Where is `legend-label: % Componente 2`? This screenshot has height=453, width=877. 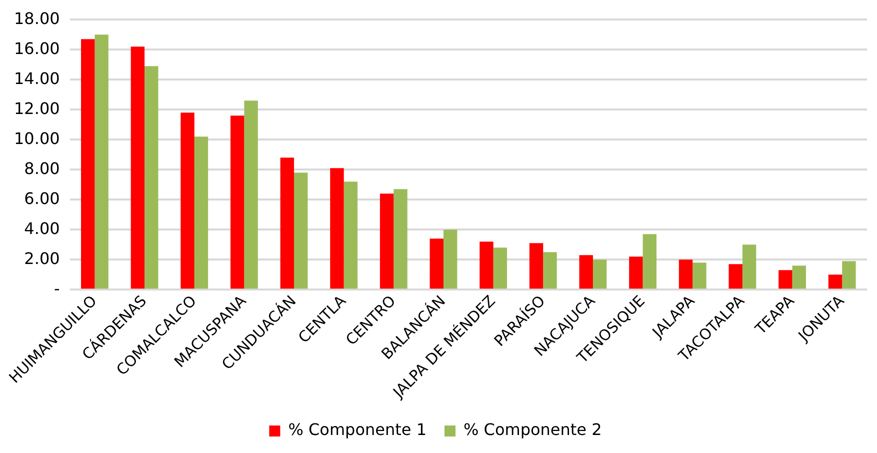 legend-label: % Componente 2 is located at coordinates (533, 430).